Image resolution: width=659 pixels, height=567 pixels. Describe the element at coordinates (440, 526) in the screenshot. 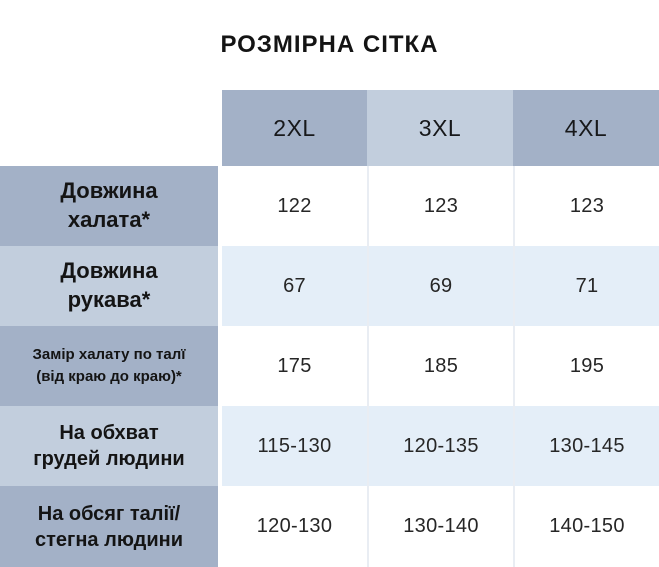

I see `size-value-cell: 130-140` at that location.